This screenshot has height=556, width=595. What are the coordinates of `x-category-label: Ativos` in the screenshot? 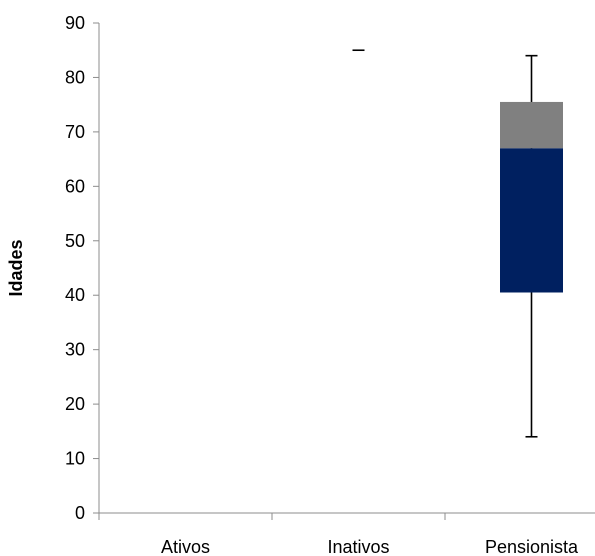 It's located at (185, 546).